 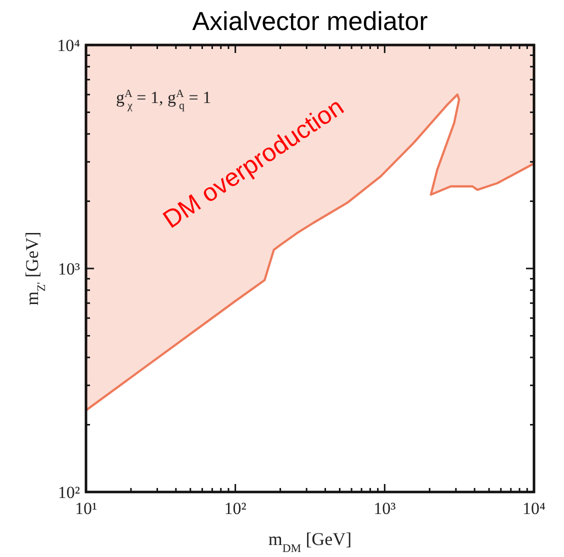 What do you see at coordinates (164, 100) in the screenshot?
I see `annotation: g$^{A}$$_{χ}$ = 1, g$^{A}$$_{q}$ = 1` at bounding box center [164, 100].